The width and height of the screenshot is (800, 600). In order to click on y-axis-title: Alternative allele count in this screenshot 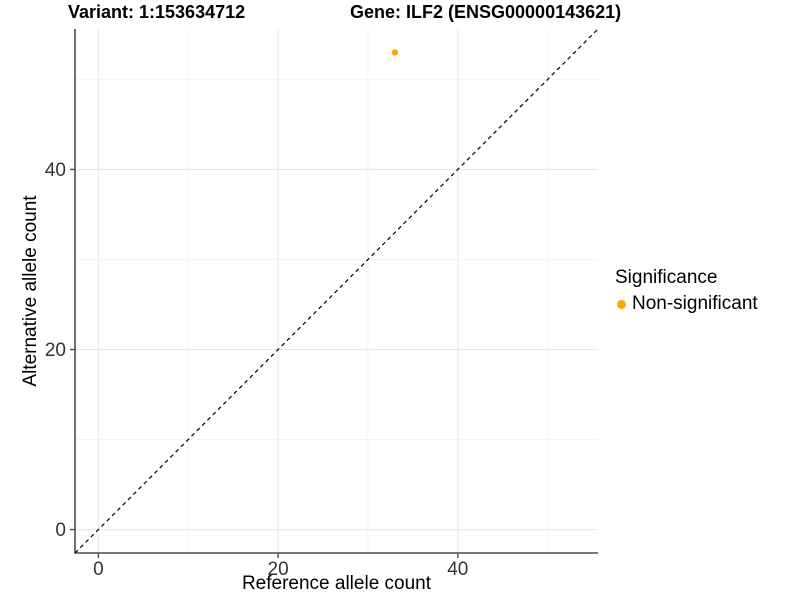, I will do `click(30, 291)`.